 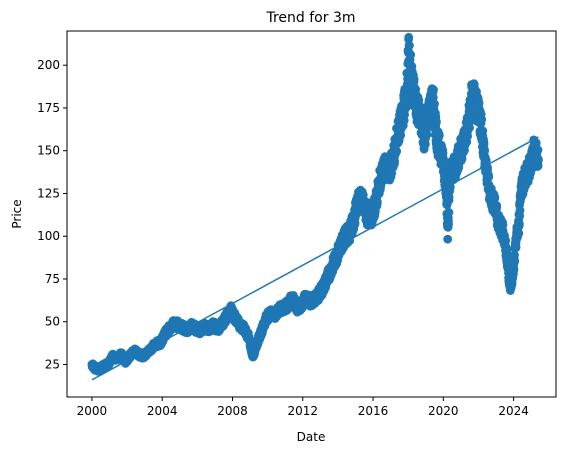 What do you see at coordinates (48, 65) in the screenshot?
I see `y-tick-label: 200` at bounding box center [48, 65].